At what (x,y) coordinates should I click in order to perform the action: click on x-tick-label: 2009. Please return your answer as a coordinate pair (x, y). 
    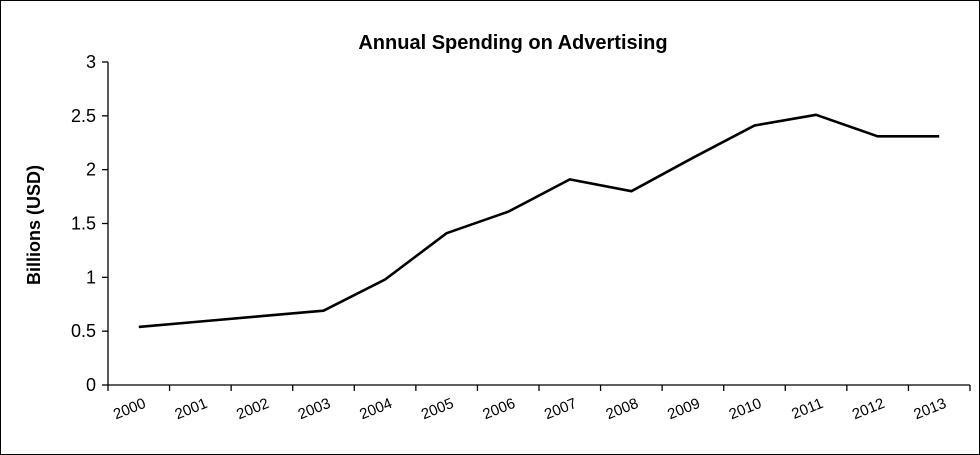
    Looking at the image, I should click on (683, 409).